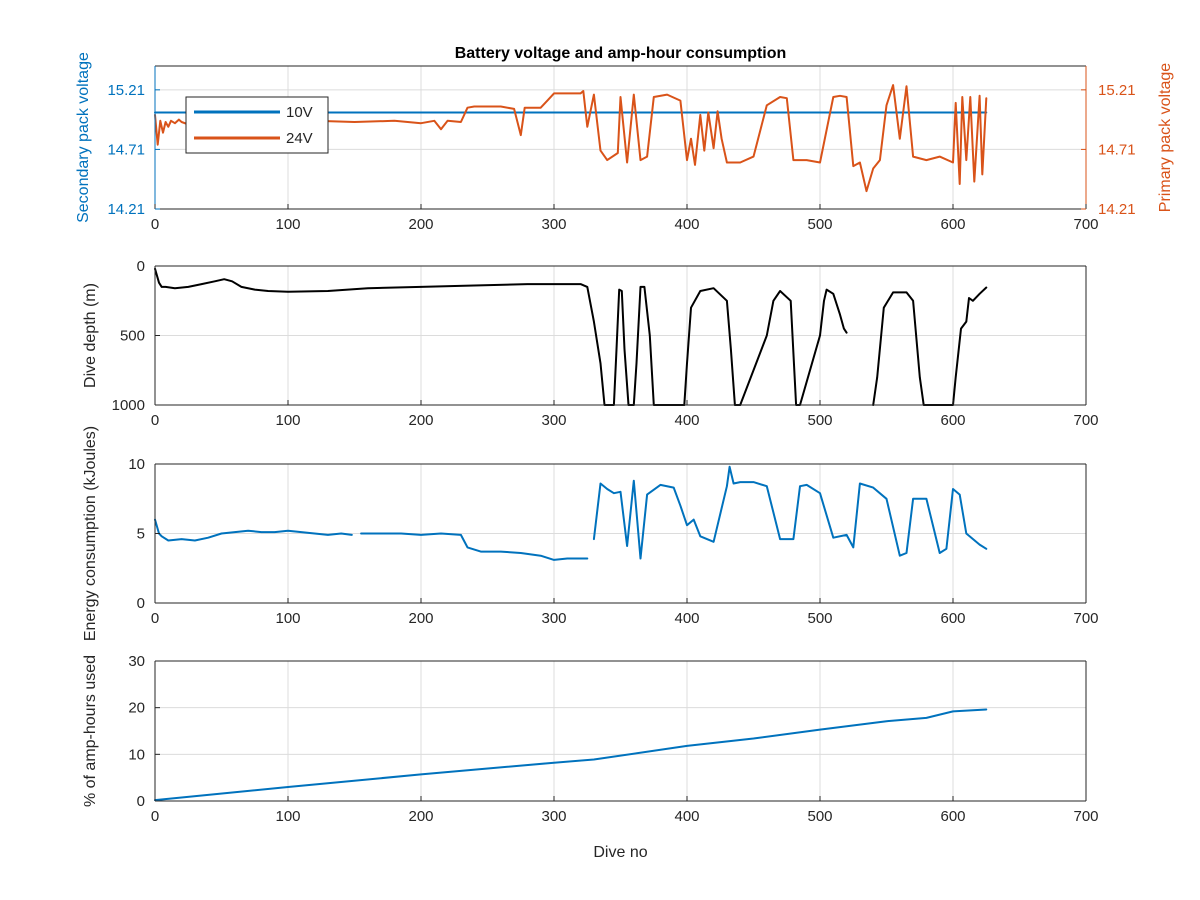  Describe the element at coordinates (126, 209) in the screenshot. I see `y-tick-label: 14.21` at that location.